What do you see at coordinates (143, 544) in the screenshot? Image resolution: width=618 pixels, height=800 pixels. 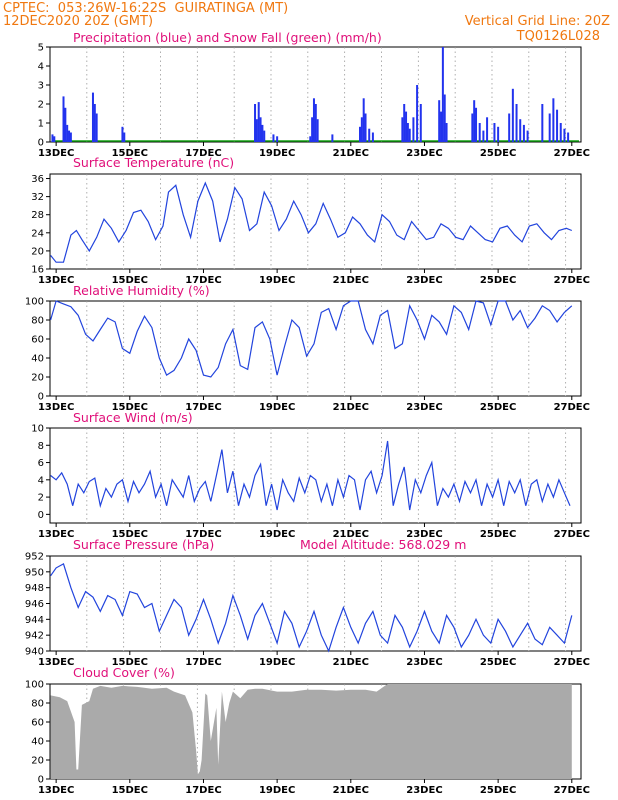 I see `panel-title: Surface Pressure (hPa)` at bounding box center [143, 544].